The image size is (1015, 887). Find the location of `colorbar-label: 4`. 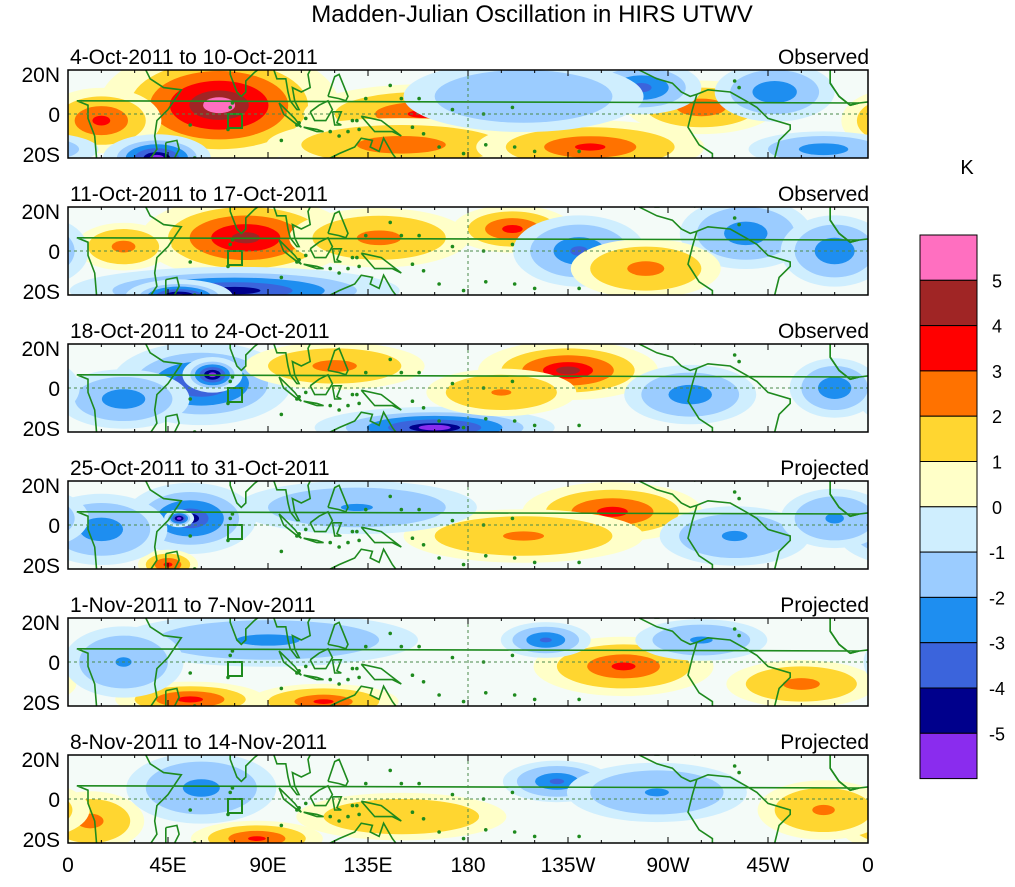

colorbar-label: 4 is located at coordinates (997, 327).